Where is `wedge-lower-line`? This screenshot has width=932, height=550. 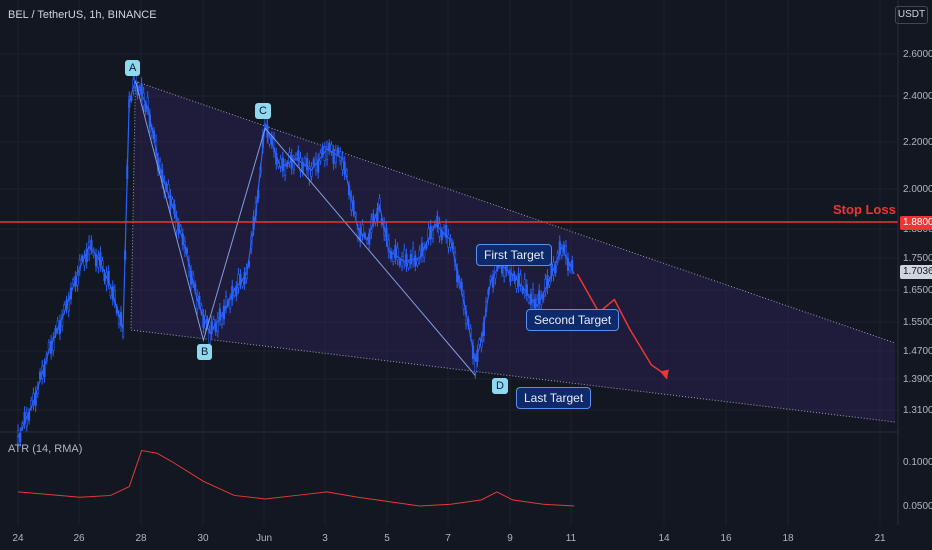
wedge-lower-line is located at coordinates (513, 376).